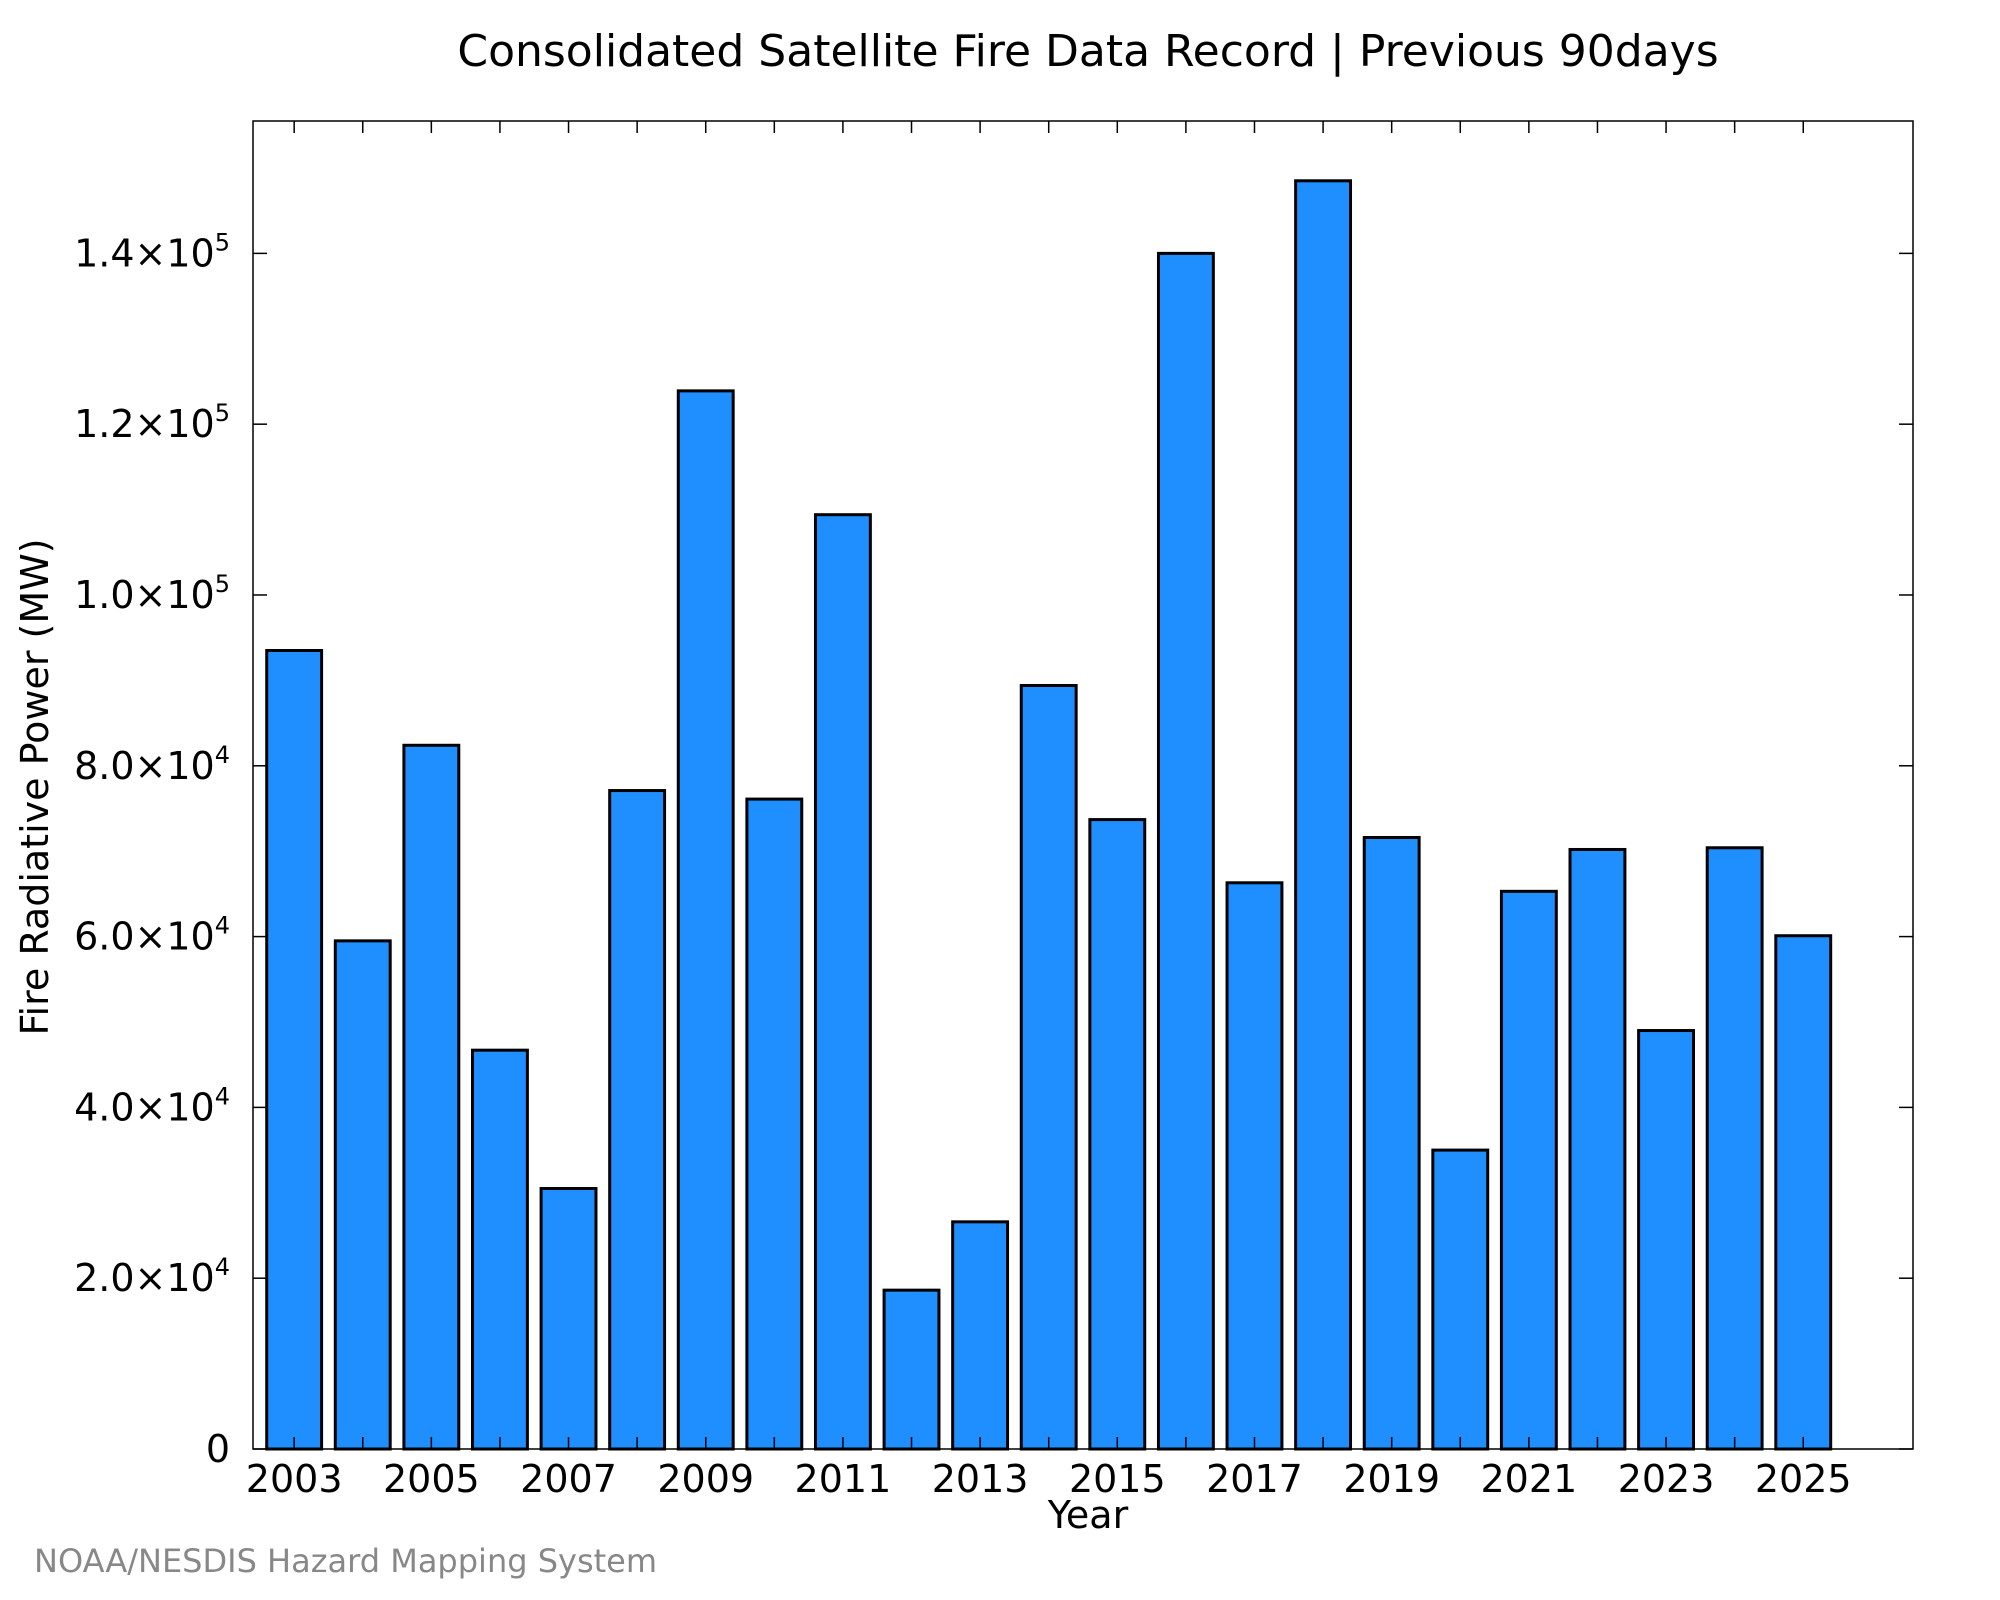  What do you see at coordinates (637, 1120) in the screenshot?
I see `bar-2008` at bounding box center [637, 1120].